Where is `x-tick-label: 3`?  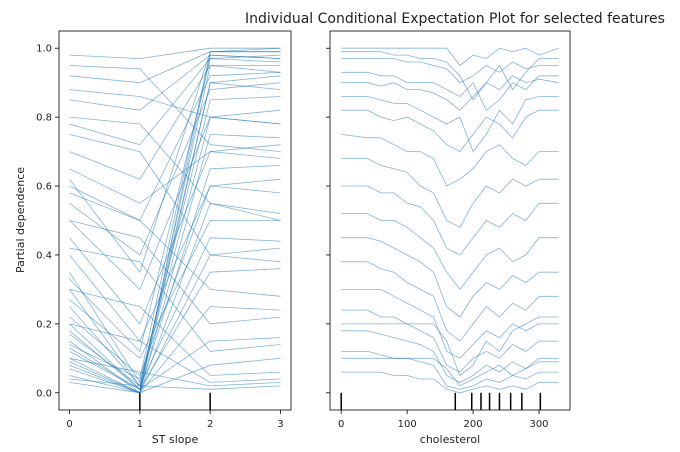
x-tick-label: 3 is located at coordinates (280, 424).